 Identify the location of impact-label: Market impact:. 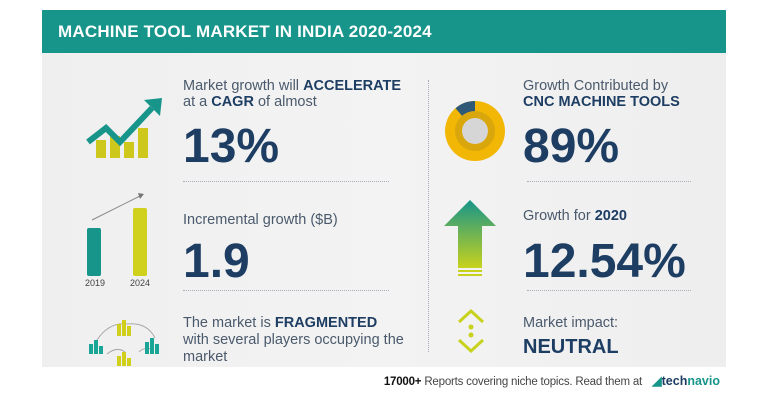
(571, 323).